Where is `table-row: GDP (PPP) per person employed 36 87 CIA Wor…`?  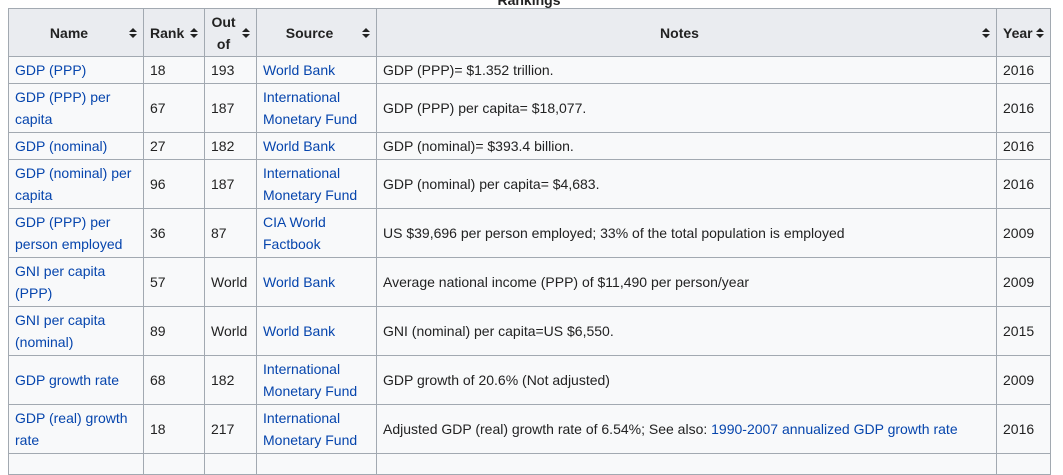
table-row: GDP (PPP) per person employed 36 87 CIA Wor… is located at coordinates (529, 233).